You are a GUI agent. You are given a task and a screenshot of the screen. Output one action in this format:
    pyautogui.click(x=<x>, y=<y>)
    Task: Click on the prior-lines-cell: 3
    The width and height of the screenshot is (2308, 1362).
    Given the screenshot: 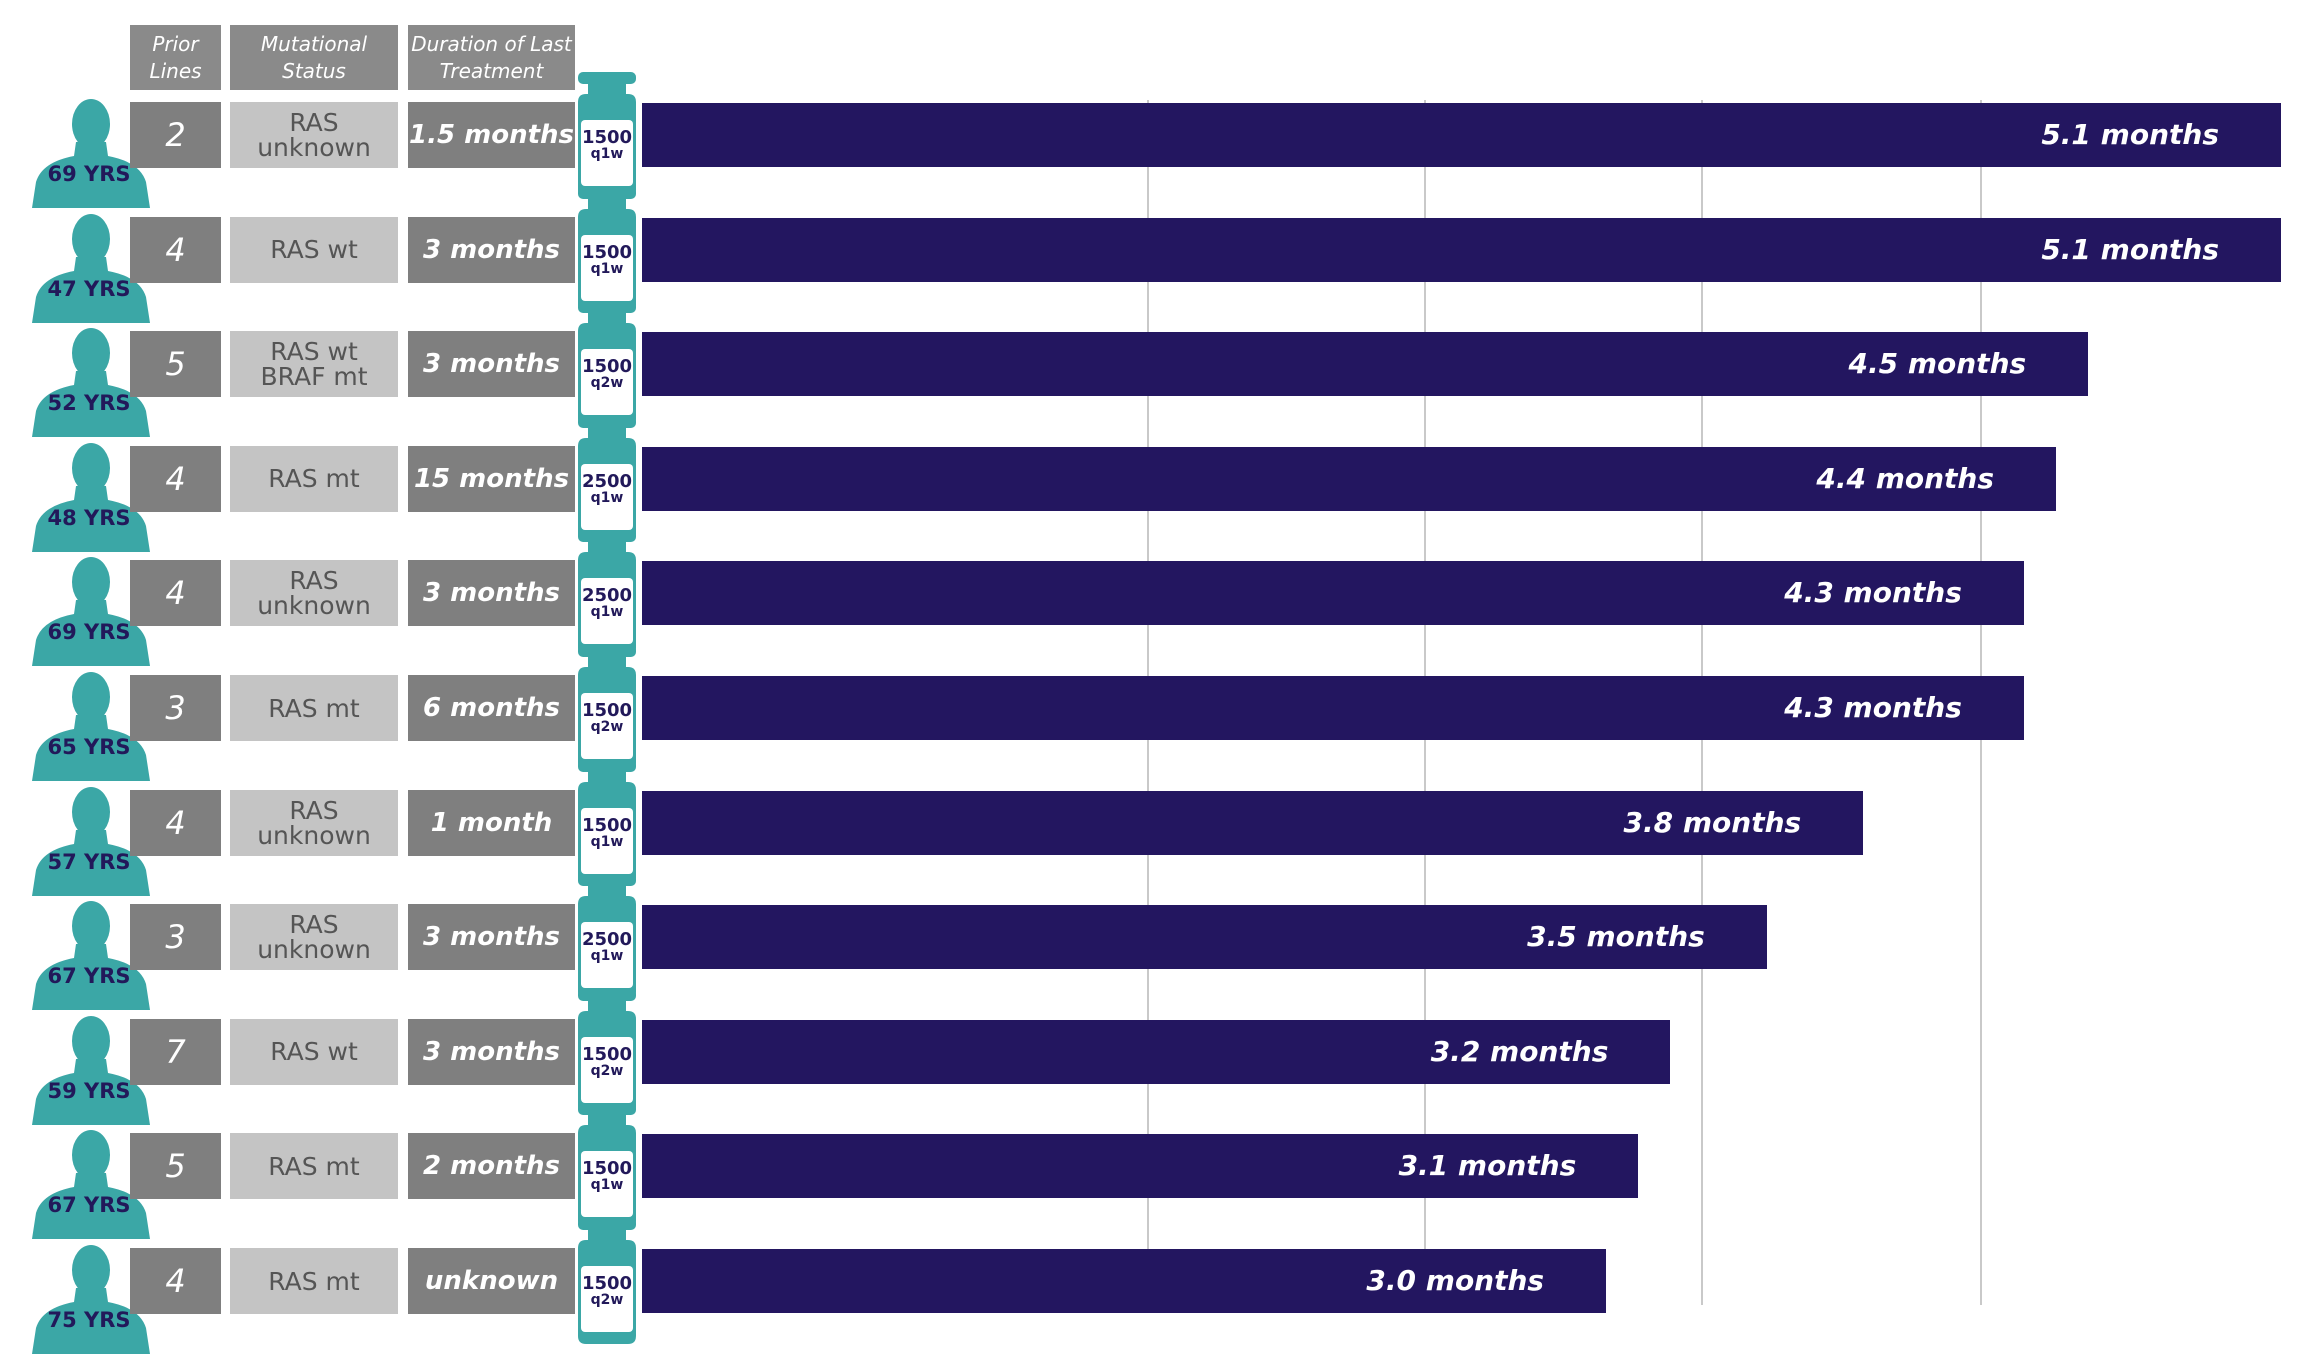 What is the action you would take?
    pyautogui.click(x=175, y=937)
    